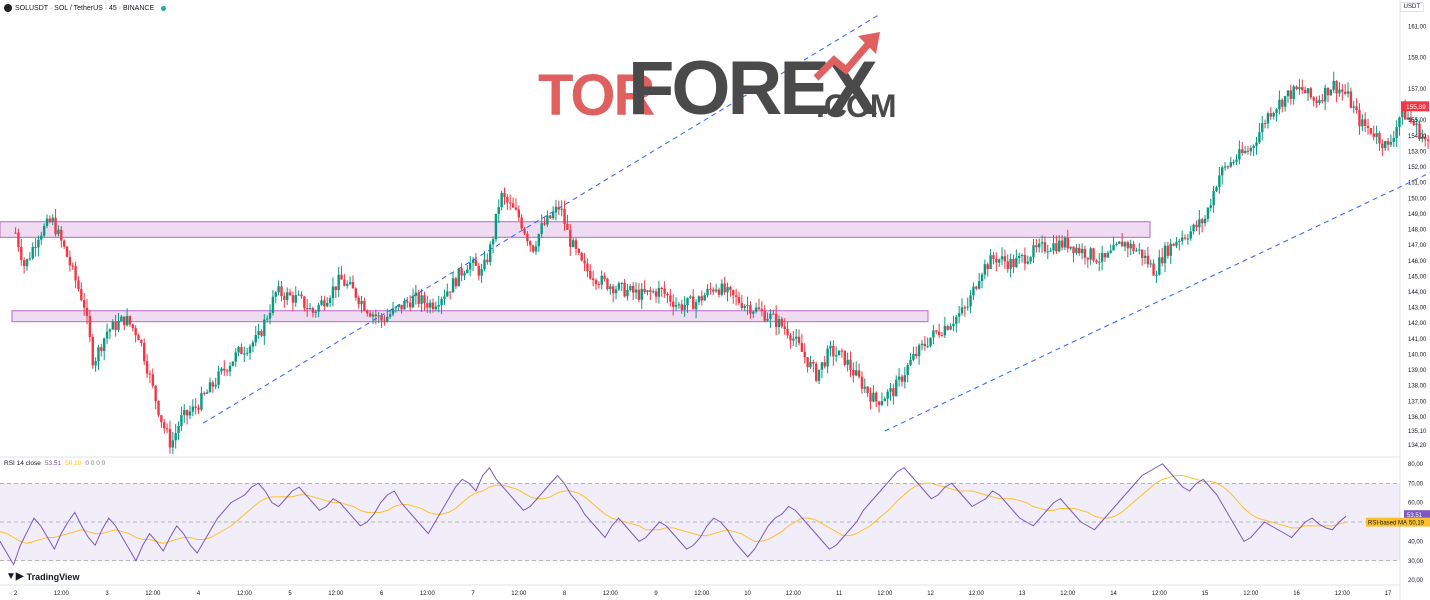 This screenshot has height=600, width=1430. I want to click on symbol-title: SOLUSDT · SOL / TetherUS · 45 · BINANCE, so click(85, 8).